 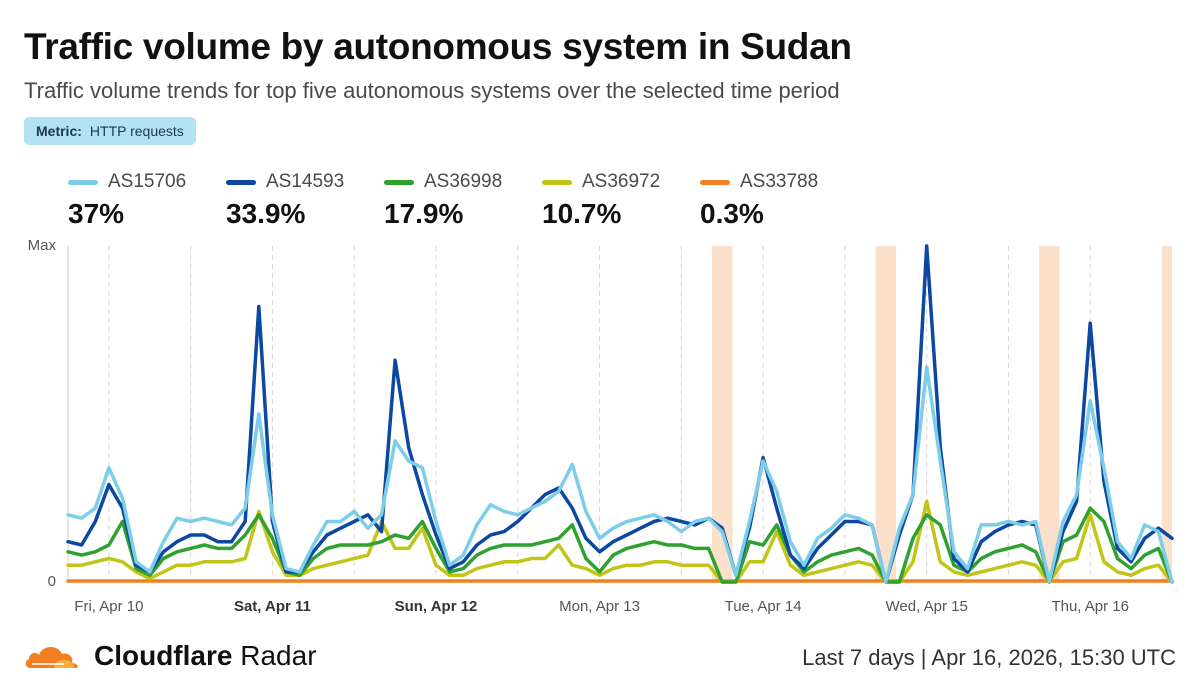 What do you see at coordinates (1090, 606) in the screenshot?
I see `x-tick-label: Thu, Apr 16` at bounding box center [1090, 606].